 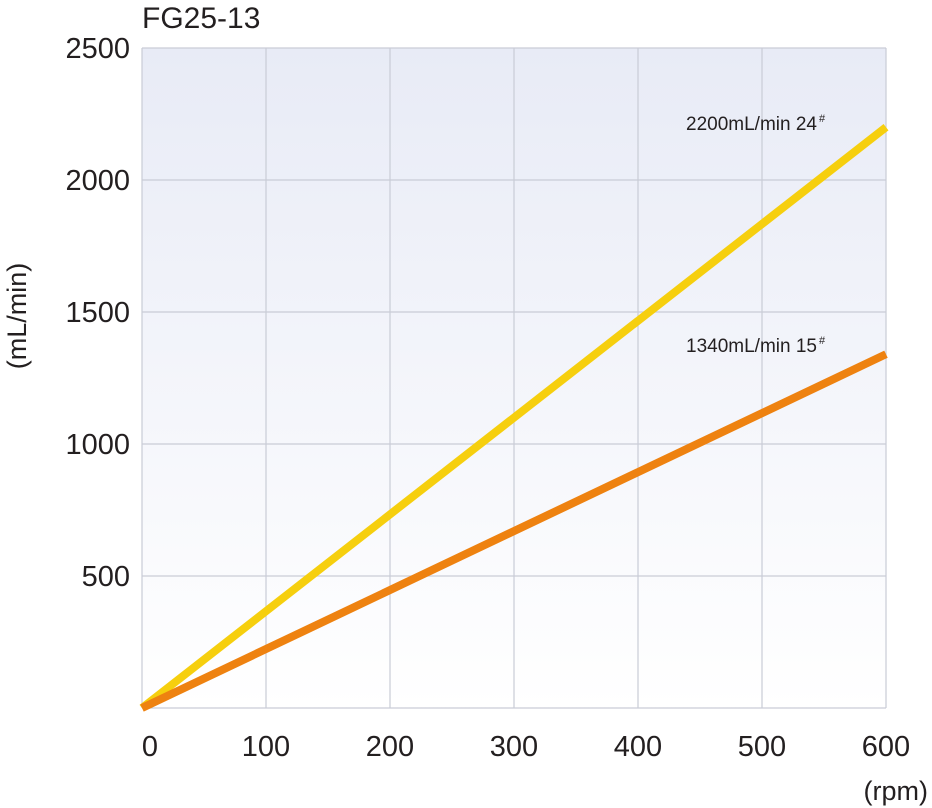 What do you see at coordinates (762, 747) in the screenshot?
I see `x-tick-label: 500` at bounding box center [762, 747].